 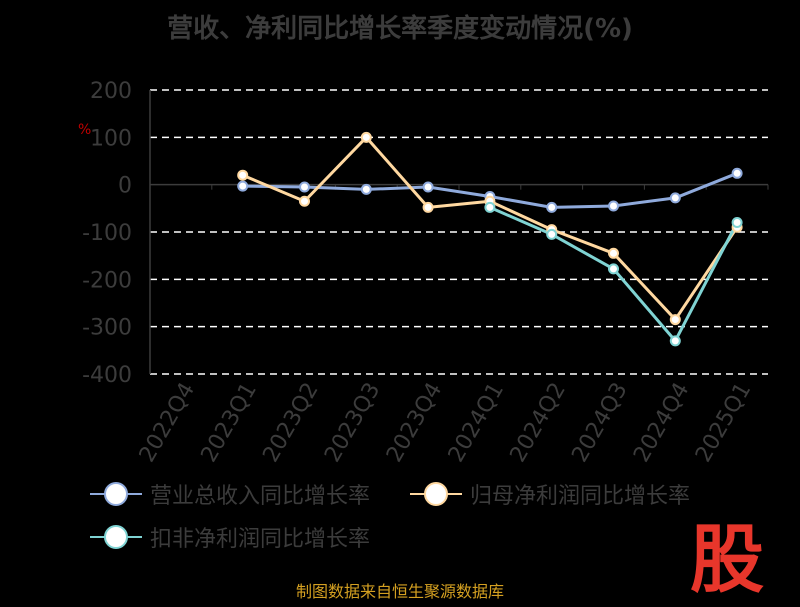 I want to click on legend-swatch-revenue, so click(x=116, y=494).